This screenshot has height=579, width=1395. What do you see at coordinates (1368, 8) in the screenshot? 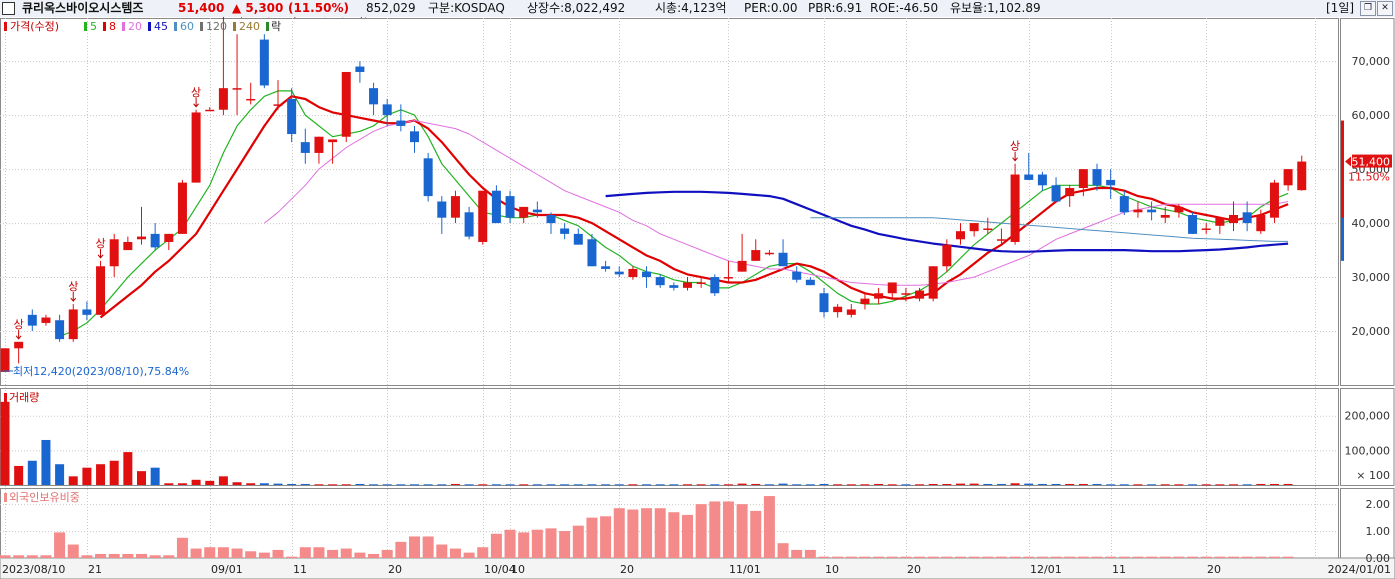
I see `restore-icon: ❐` at bounding box center [1368, 8].